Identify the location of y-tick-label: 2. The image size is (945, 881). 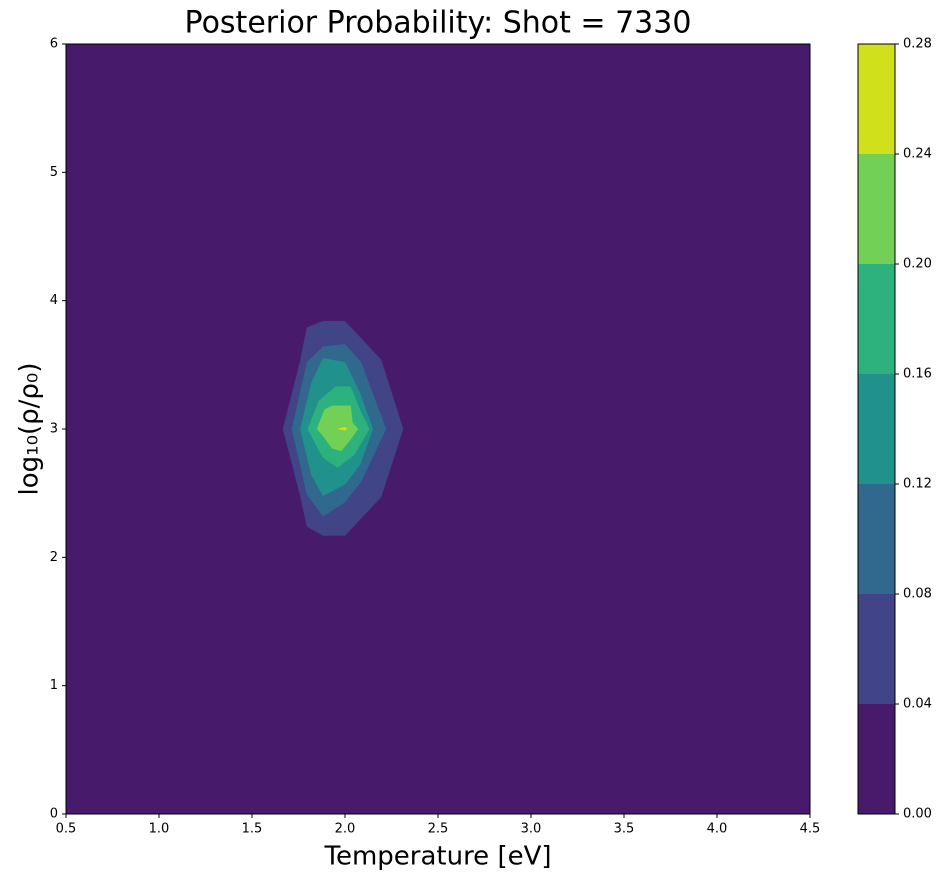
(54, 557).